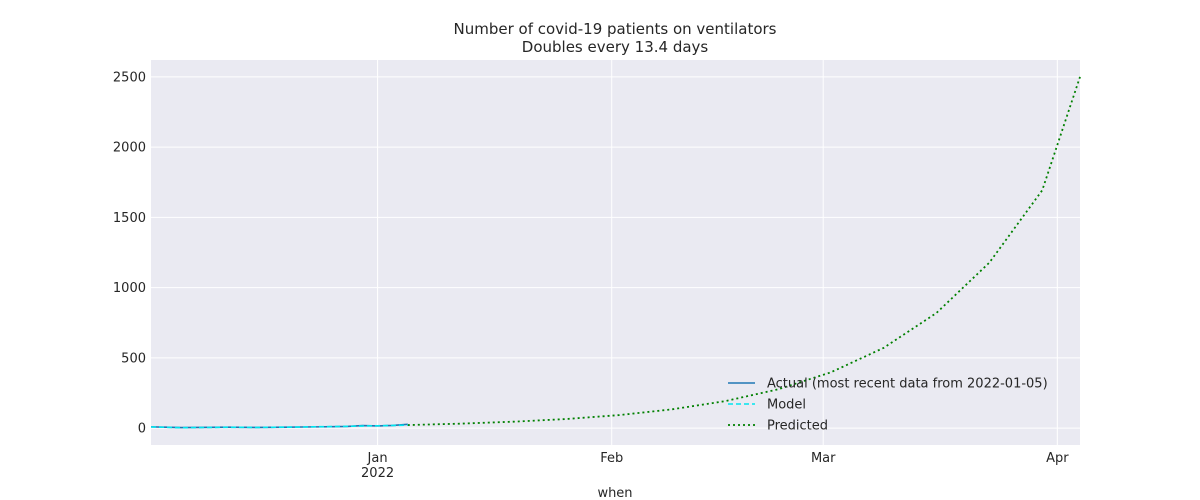  I want to click on y-tick-label: 1500, so click(129, 218).